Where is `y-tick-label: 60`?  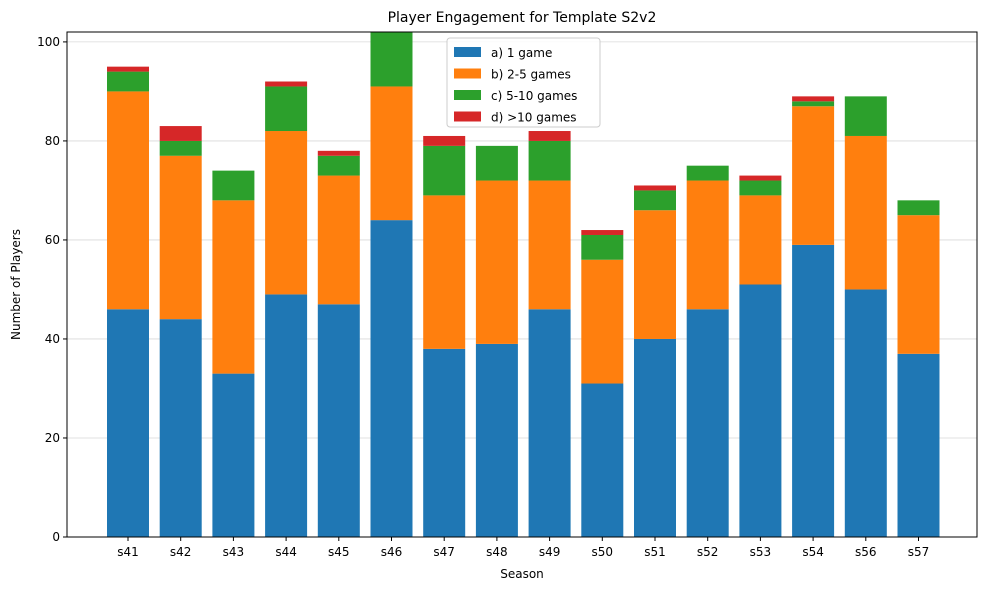
y-tick-label: 60 is located at coordinates (52, 240).